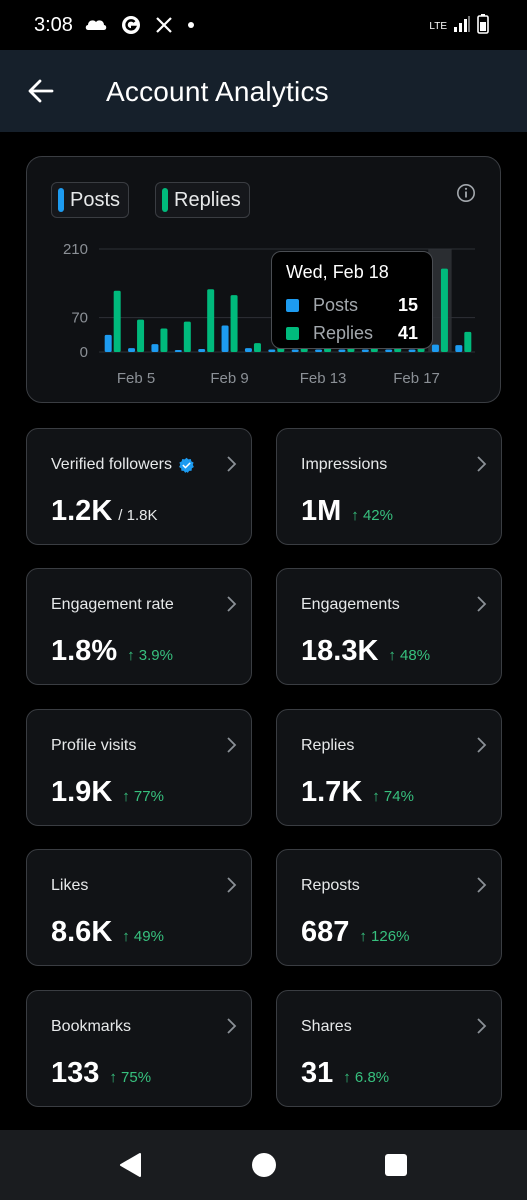  I want to click on status-time: 3:08, so click(53, 24).